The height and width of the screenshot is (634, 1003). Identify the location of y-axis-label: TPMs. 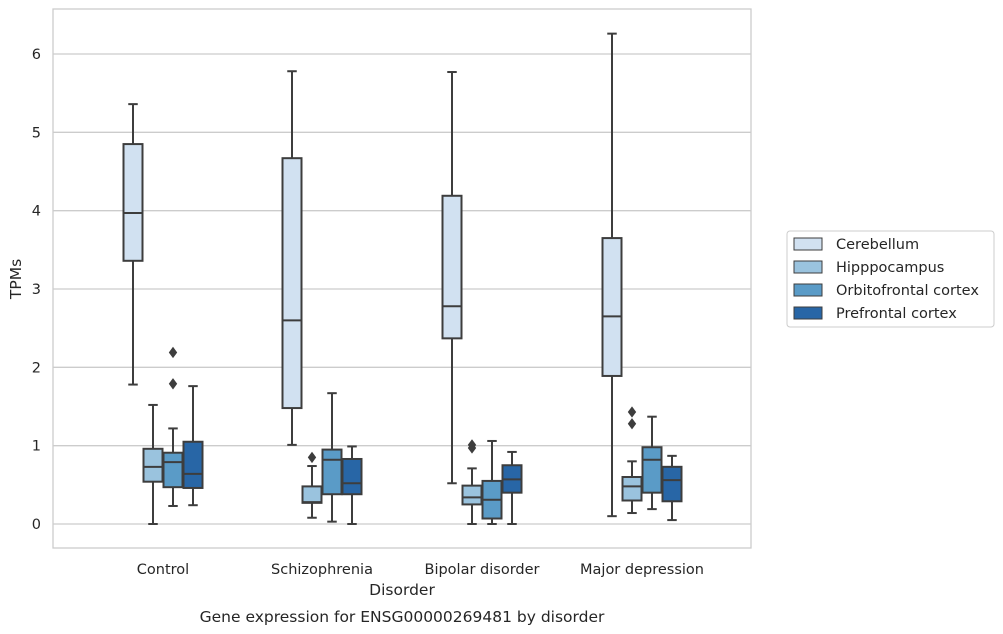
(16, 279).